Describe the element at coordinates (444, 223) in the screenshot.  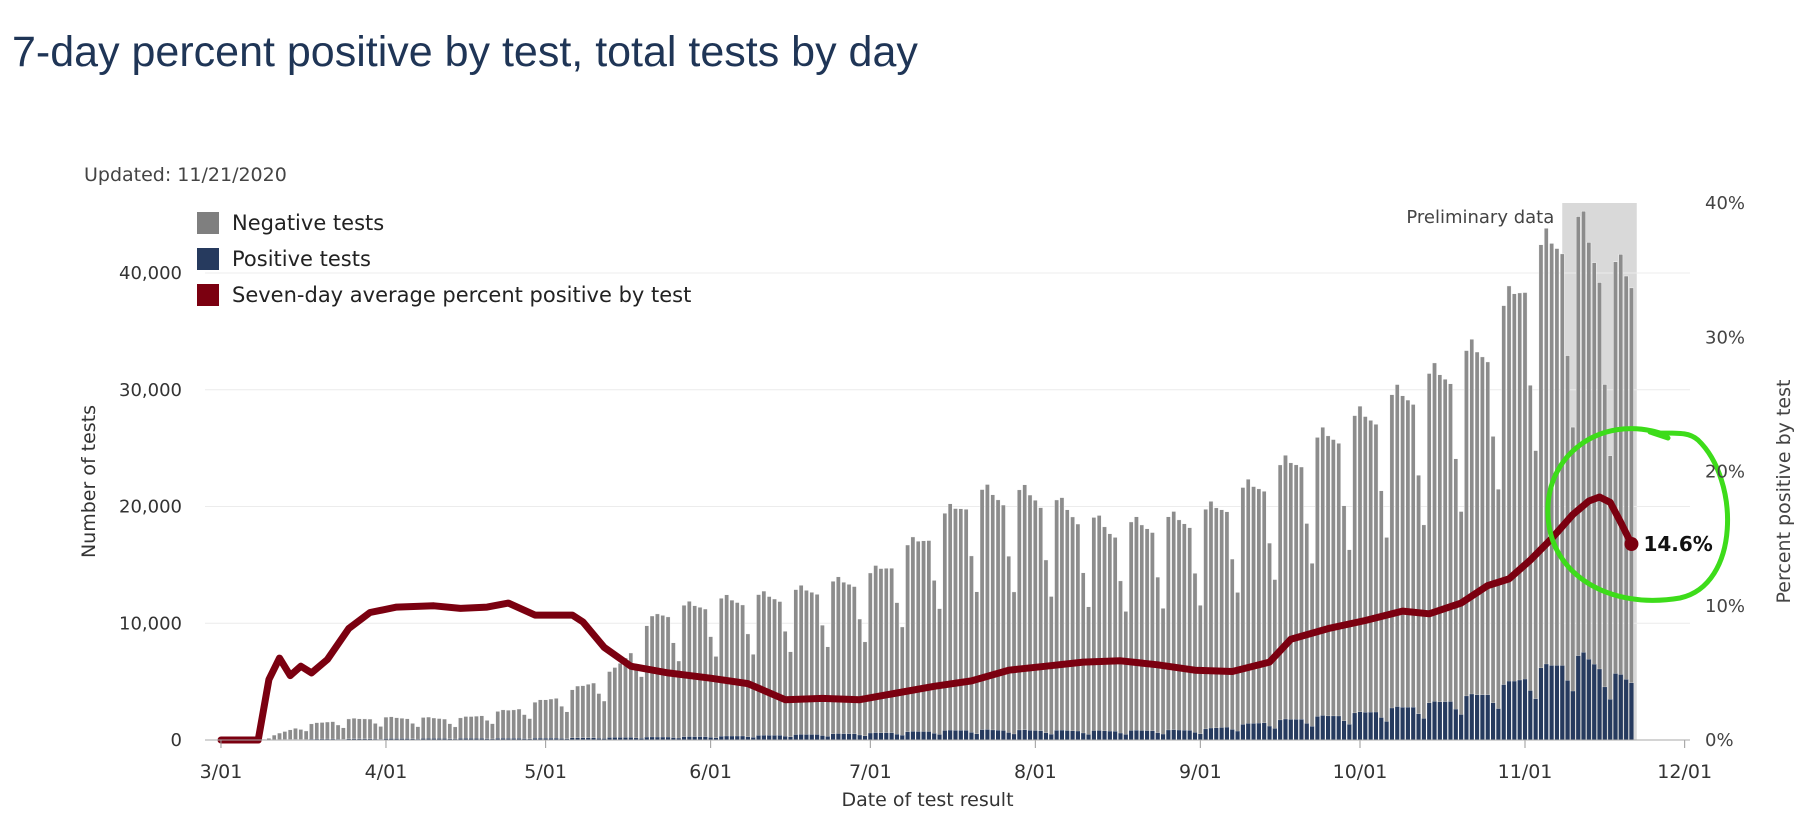
I see `legend-item-negative: Negative tests` at that location.